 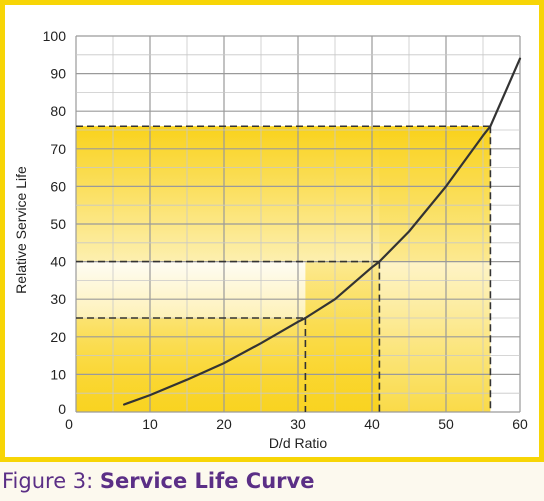 What do you see at coordinates (48, 481) in the screenshot?
I see `caption-label: Figure 3:` at bounding box center [48, 481].